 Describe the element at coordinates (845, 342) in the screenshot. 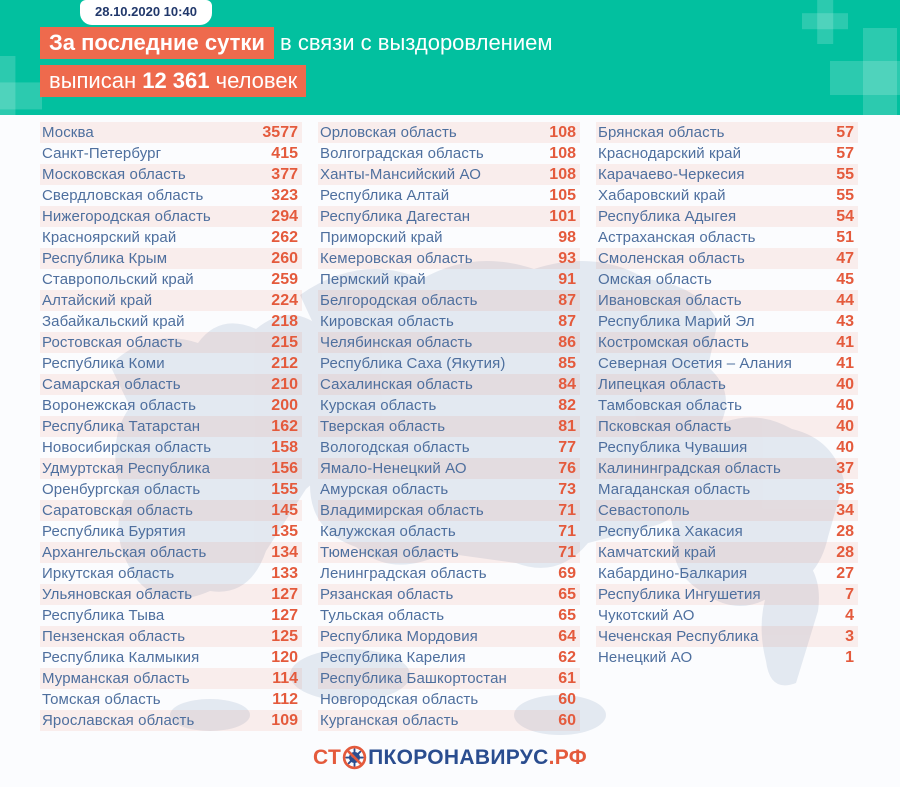

I see `region-value: 41` at that location.